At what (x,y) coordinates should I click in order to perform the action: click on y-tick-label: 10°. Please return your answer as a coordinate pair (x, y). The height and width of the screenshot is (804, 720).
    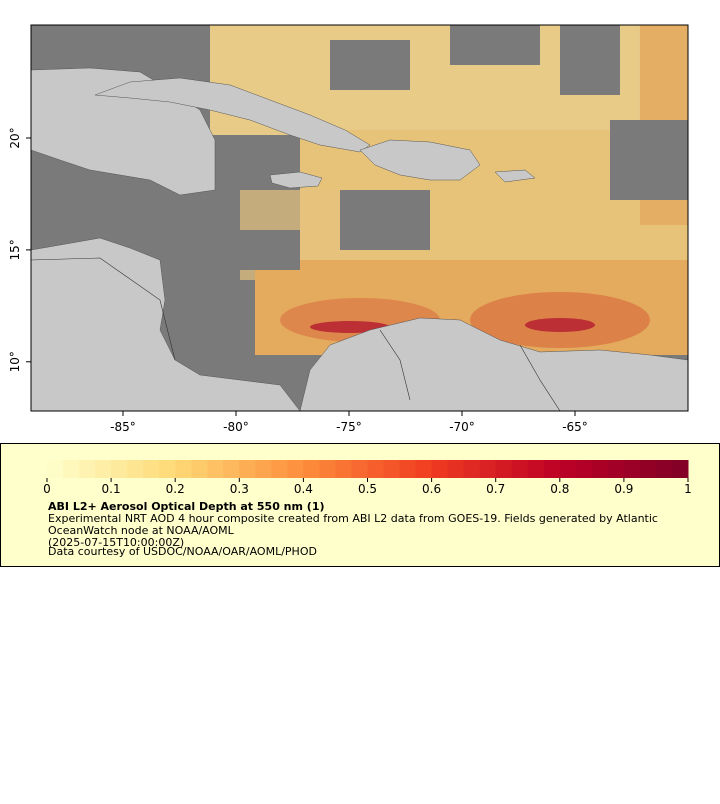
    Looking at the image, I should click on (15, 361).